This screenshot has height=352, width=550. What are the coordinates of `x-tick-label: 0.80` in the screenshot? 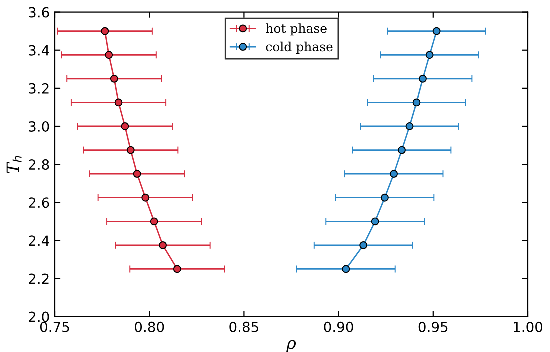 It's located at (149, 327).